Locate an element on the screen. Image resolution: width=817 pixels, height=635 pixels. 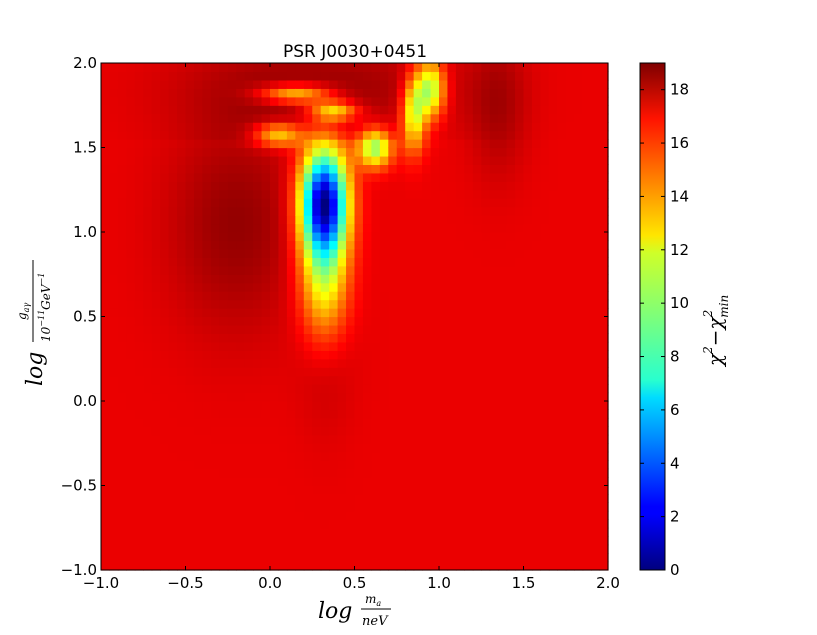
colorbar-label-text: χ2−χ2 min is located at coordinates (716, 331).